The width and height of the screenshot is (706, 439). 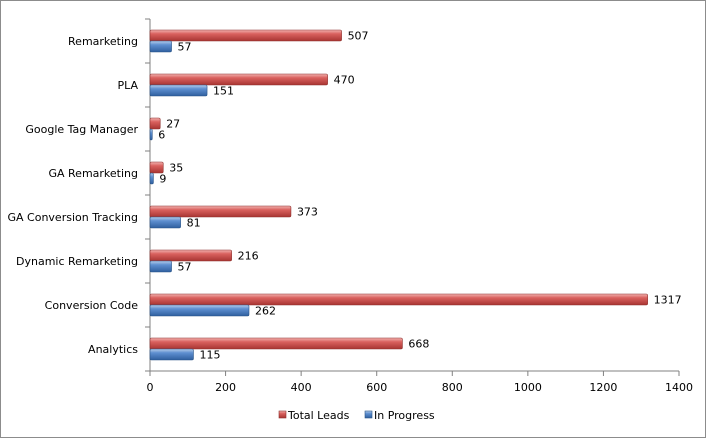 What do you see at coordinates (418, 344) in the screenshot?
I see `data-label: 668` at bounding box center [418, 344].